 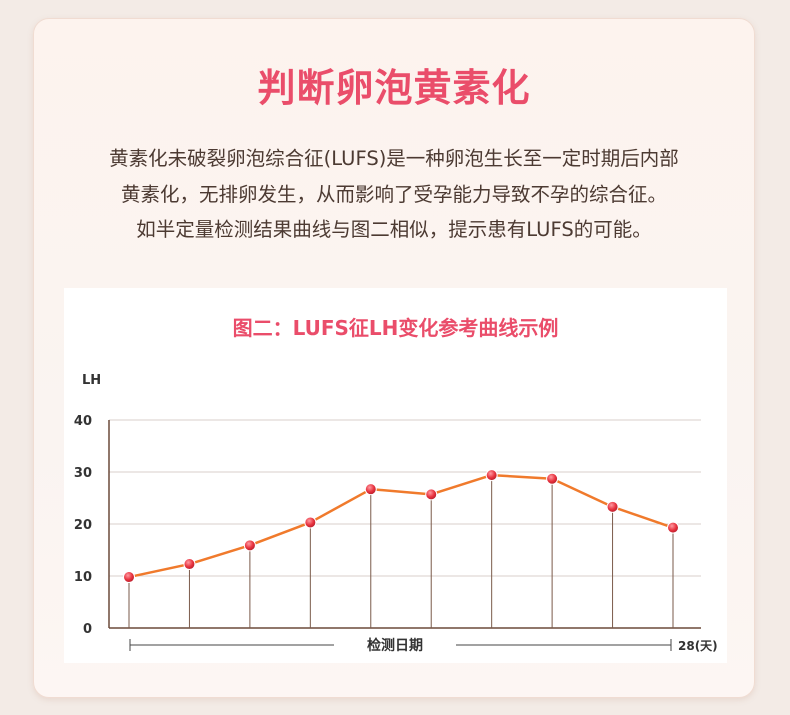 What do you see at coordinates (394, 229) in the screenshot?
I see `description-line: 如半定量检测结果曲线与图二相似，提示患有LUFS的可能。` at bounding box center [394, 229].